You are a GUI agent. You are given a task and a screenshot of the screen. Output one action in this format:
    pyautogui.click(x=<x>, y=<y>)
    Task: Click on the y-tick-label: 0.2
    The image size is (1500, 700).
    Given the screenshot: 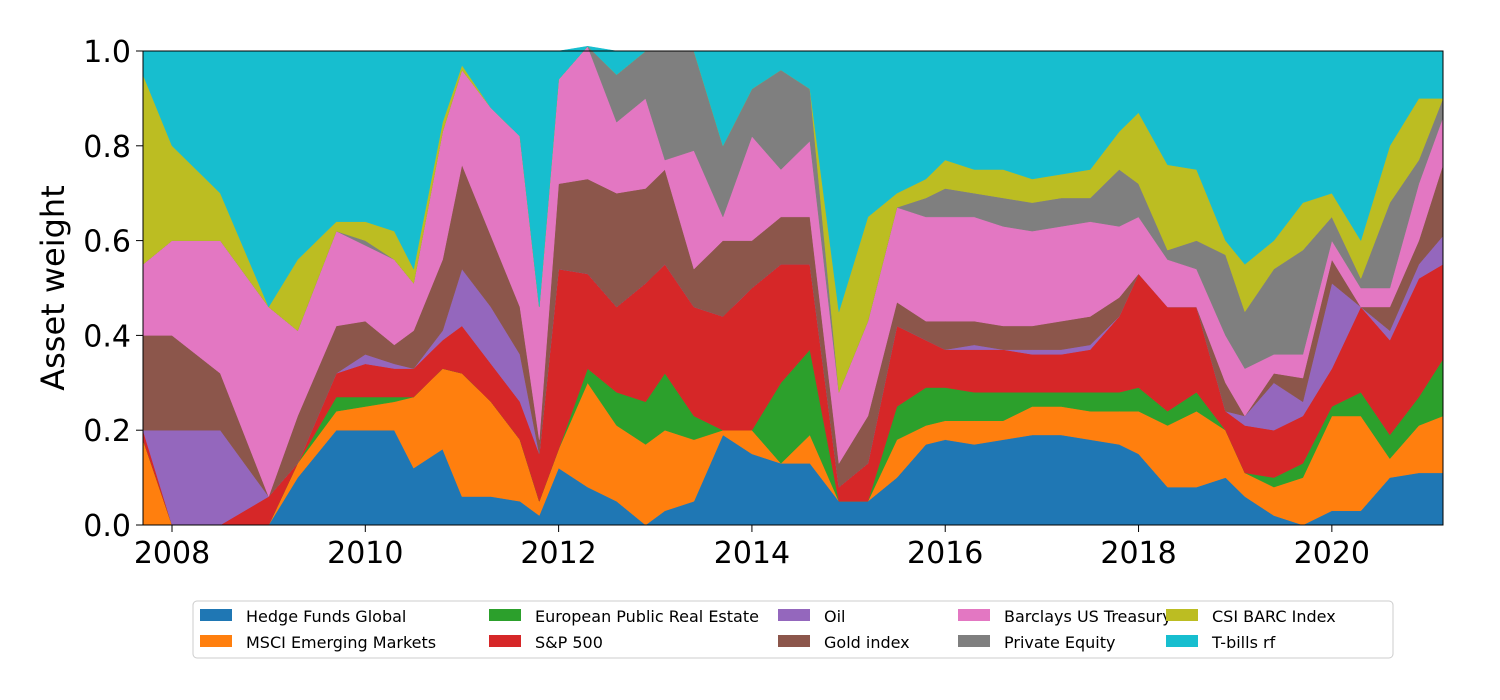 What is the action you would take?
    pyautogui.click(x=107, y=431)
    